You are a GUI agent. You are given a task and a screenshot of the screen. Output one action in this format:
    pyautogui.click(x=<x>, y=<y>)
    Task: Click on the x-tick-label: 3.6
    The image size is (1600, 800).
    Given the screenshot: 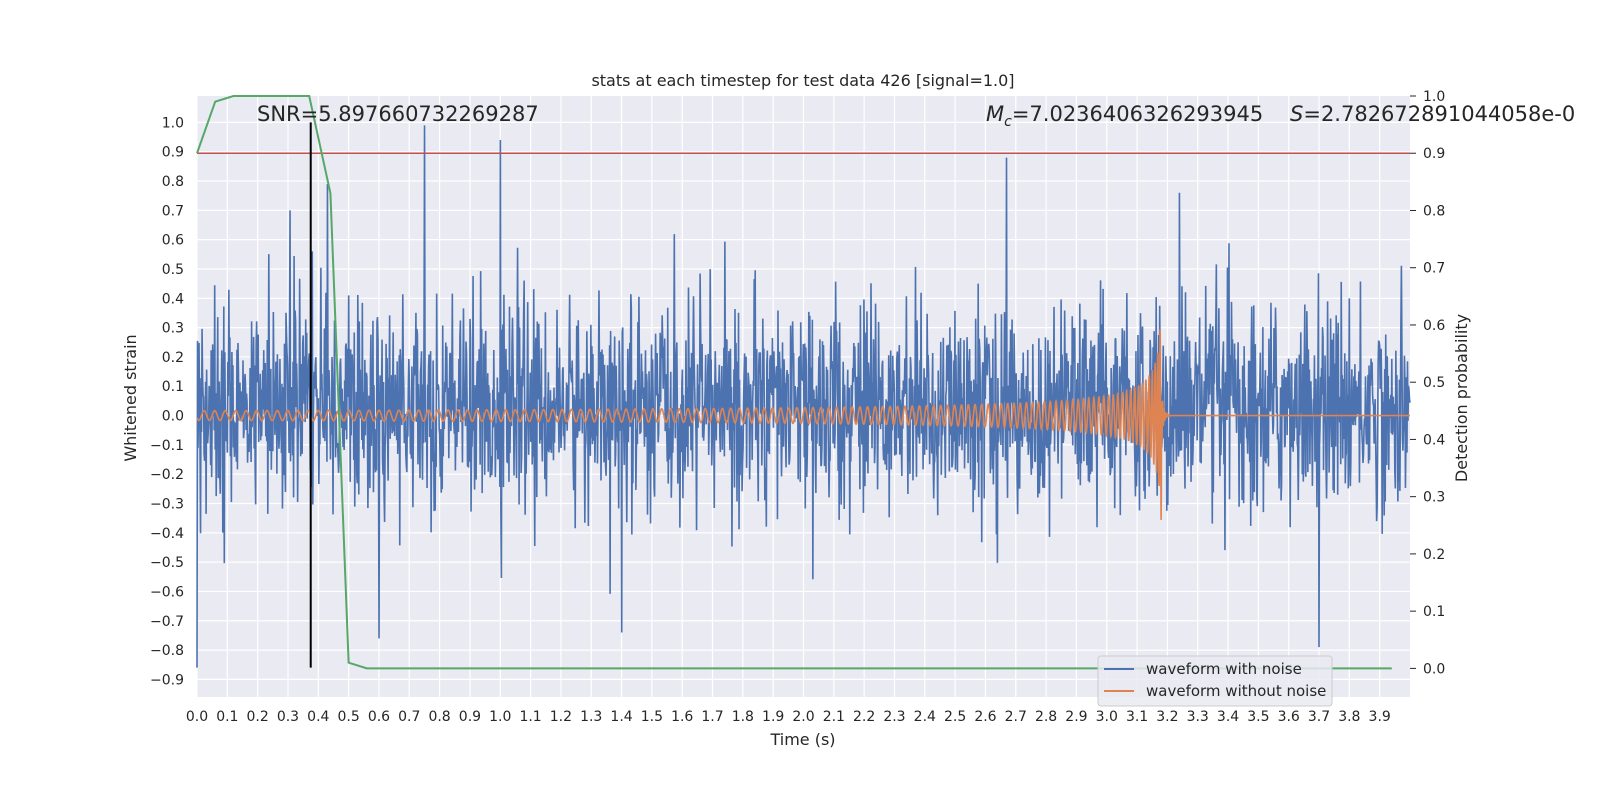 What is the action you would take?
    pyautogui.click(x=1289, y=717)
    